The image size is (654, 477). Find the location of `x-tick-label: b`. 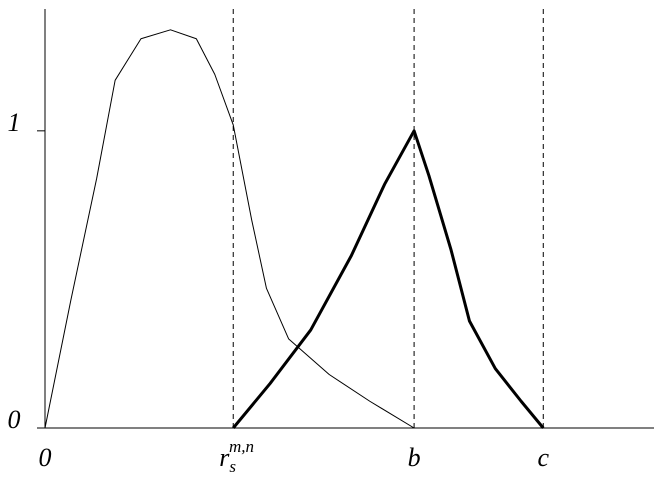

x-tick-label: b is located at coordinates (414, 457).